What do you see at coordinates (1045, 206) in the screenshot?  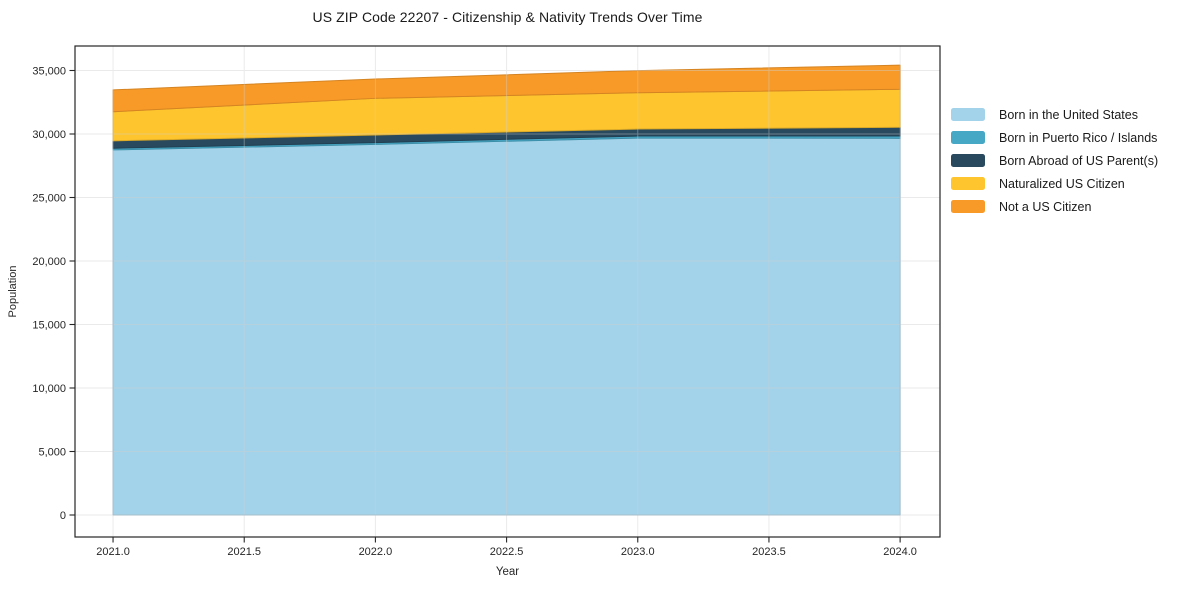 I see `legend-label: Not a US Citizen` at bounding box center [1045, 206].